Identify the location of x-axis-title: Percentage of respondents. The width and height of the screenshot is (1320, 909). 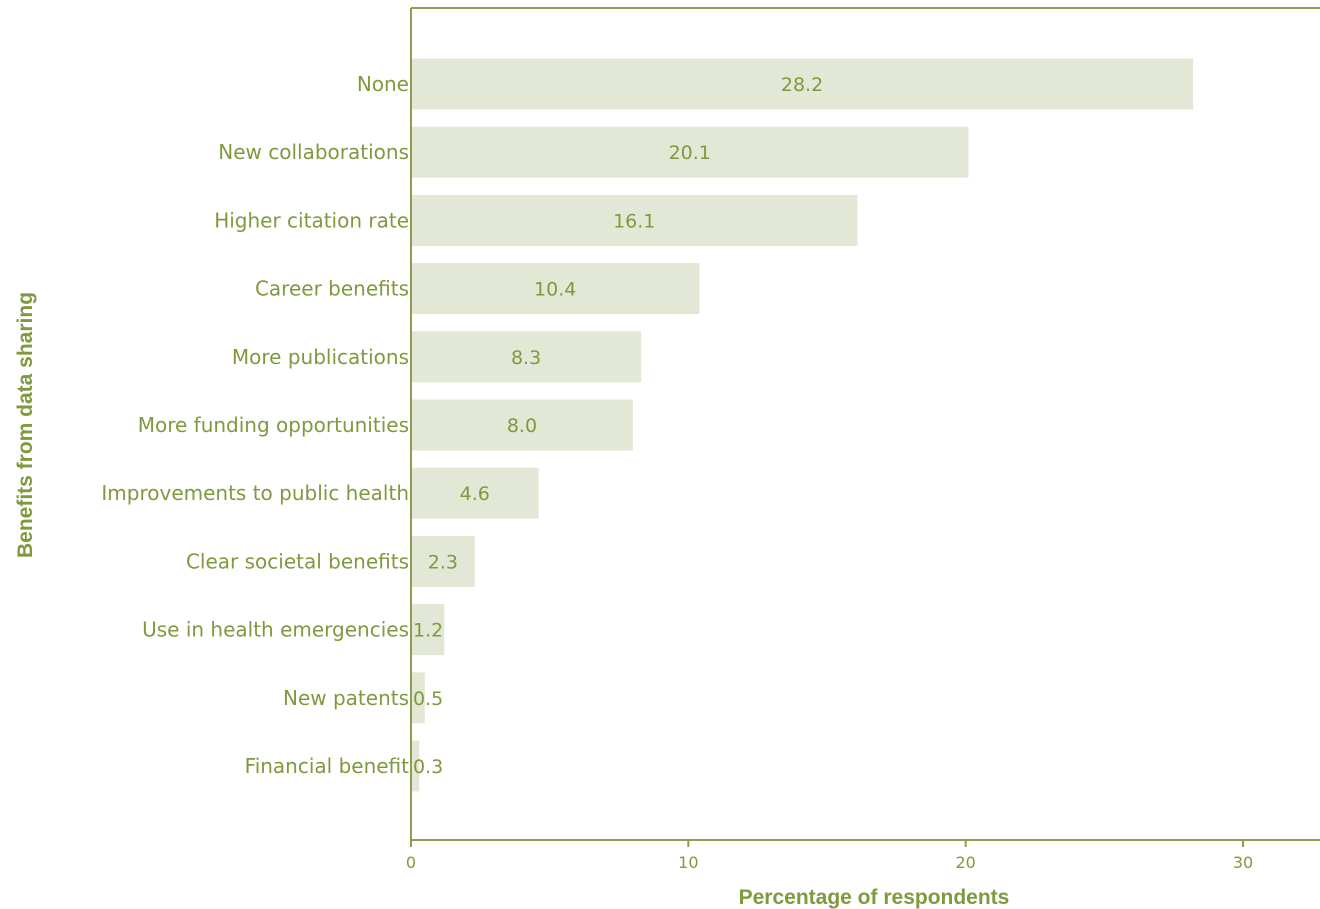
(874, 897).